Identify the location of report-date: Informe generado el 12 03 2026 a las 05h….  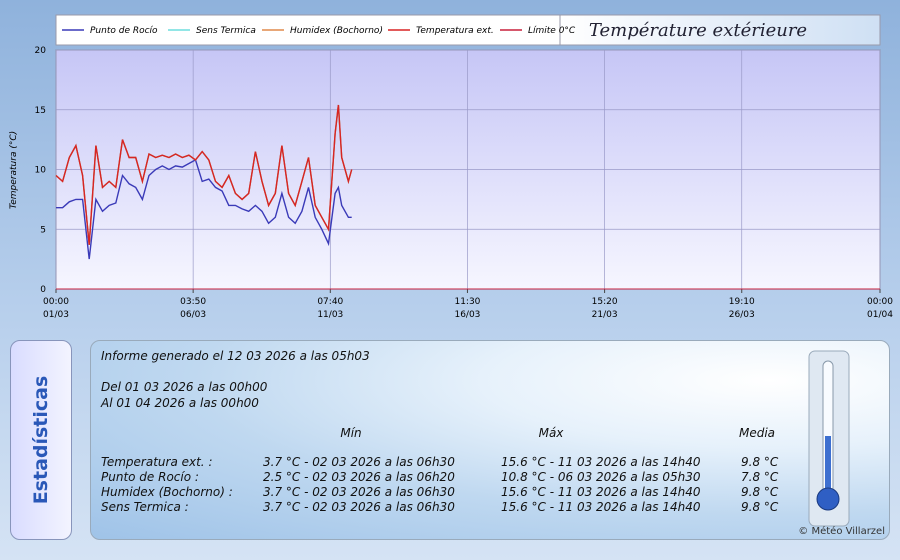
(235, 356).